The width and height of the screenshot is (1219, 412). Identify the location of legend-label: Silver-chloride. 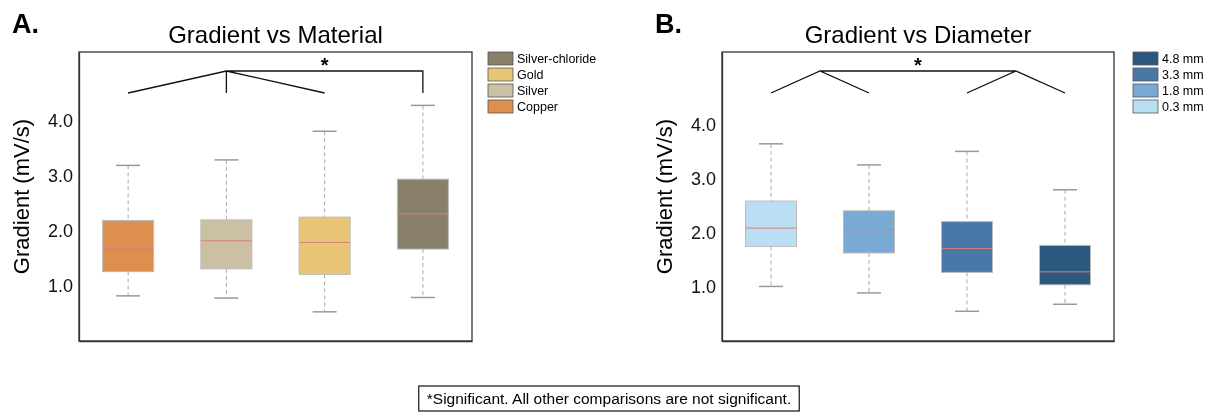
(557, 59).